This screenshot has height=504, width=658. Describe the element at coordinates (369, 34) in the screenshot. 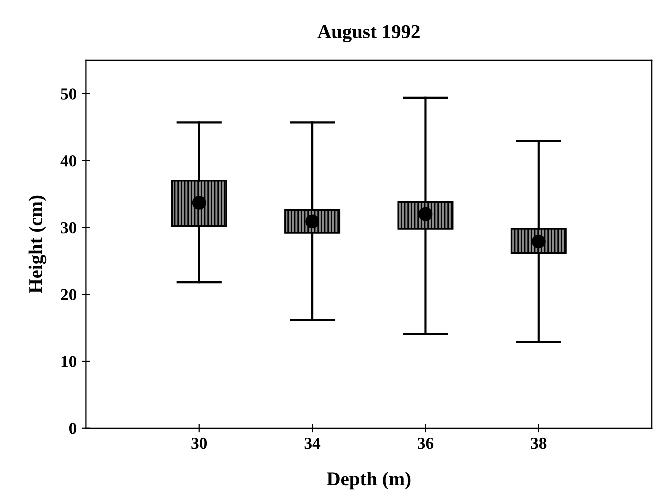

I see `chart-title: August 1992` at that location.